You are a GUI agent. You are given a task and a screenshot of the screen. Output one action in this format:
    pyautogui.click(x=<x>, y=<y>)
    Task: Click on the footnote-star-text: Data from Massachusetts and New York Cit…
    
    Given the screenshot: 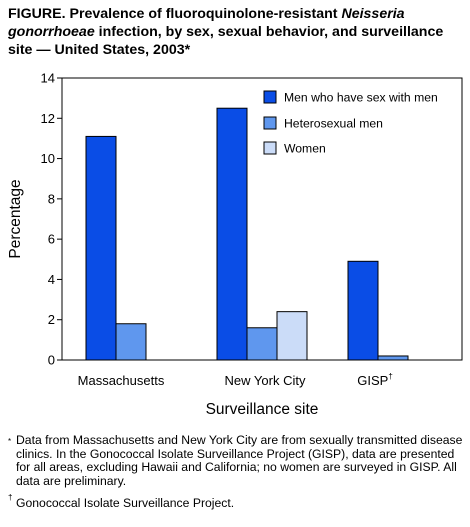 What is the action you would take?
    pyautogui.click(x=239, y=460)
    